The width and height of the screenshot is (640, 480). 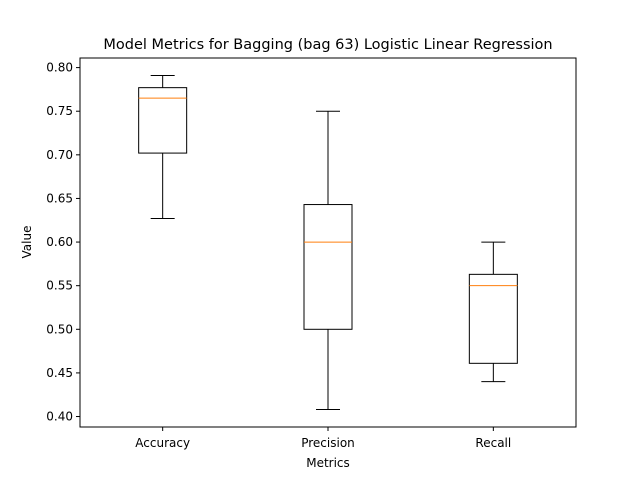 I want to click on y-tick-label: 0.45, so click(x=59, y=373).